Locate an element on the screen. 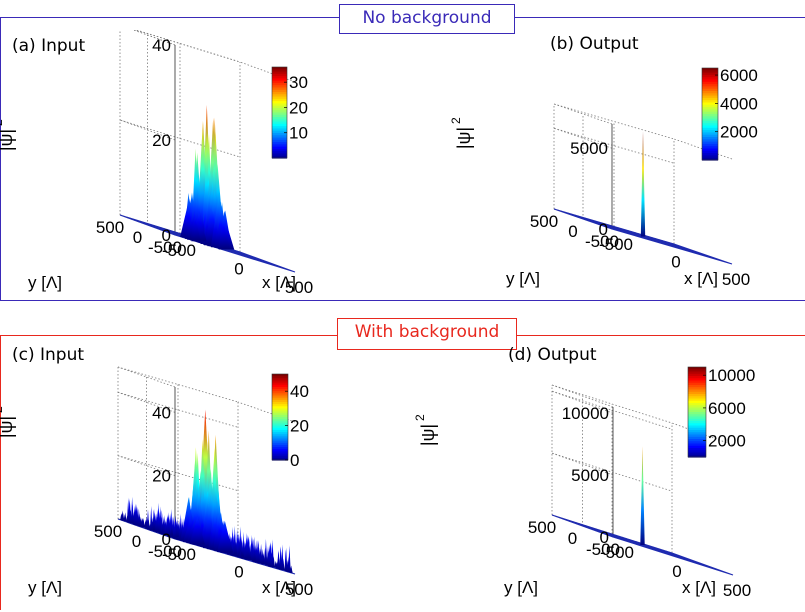 Image resolution: width=805 pixels, height=612 pixels. z-tick-label: 40 is located at coordinates (161, 45).